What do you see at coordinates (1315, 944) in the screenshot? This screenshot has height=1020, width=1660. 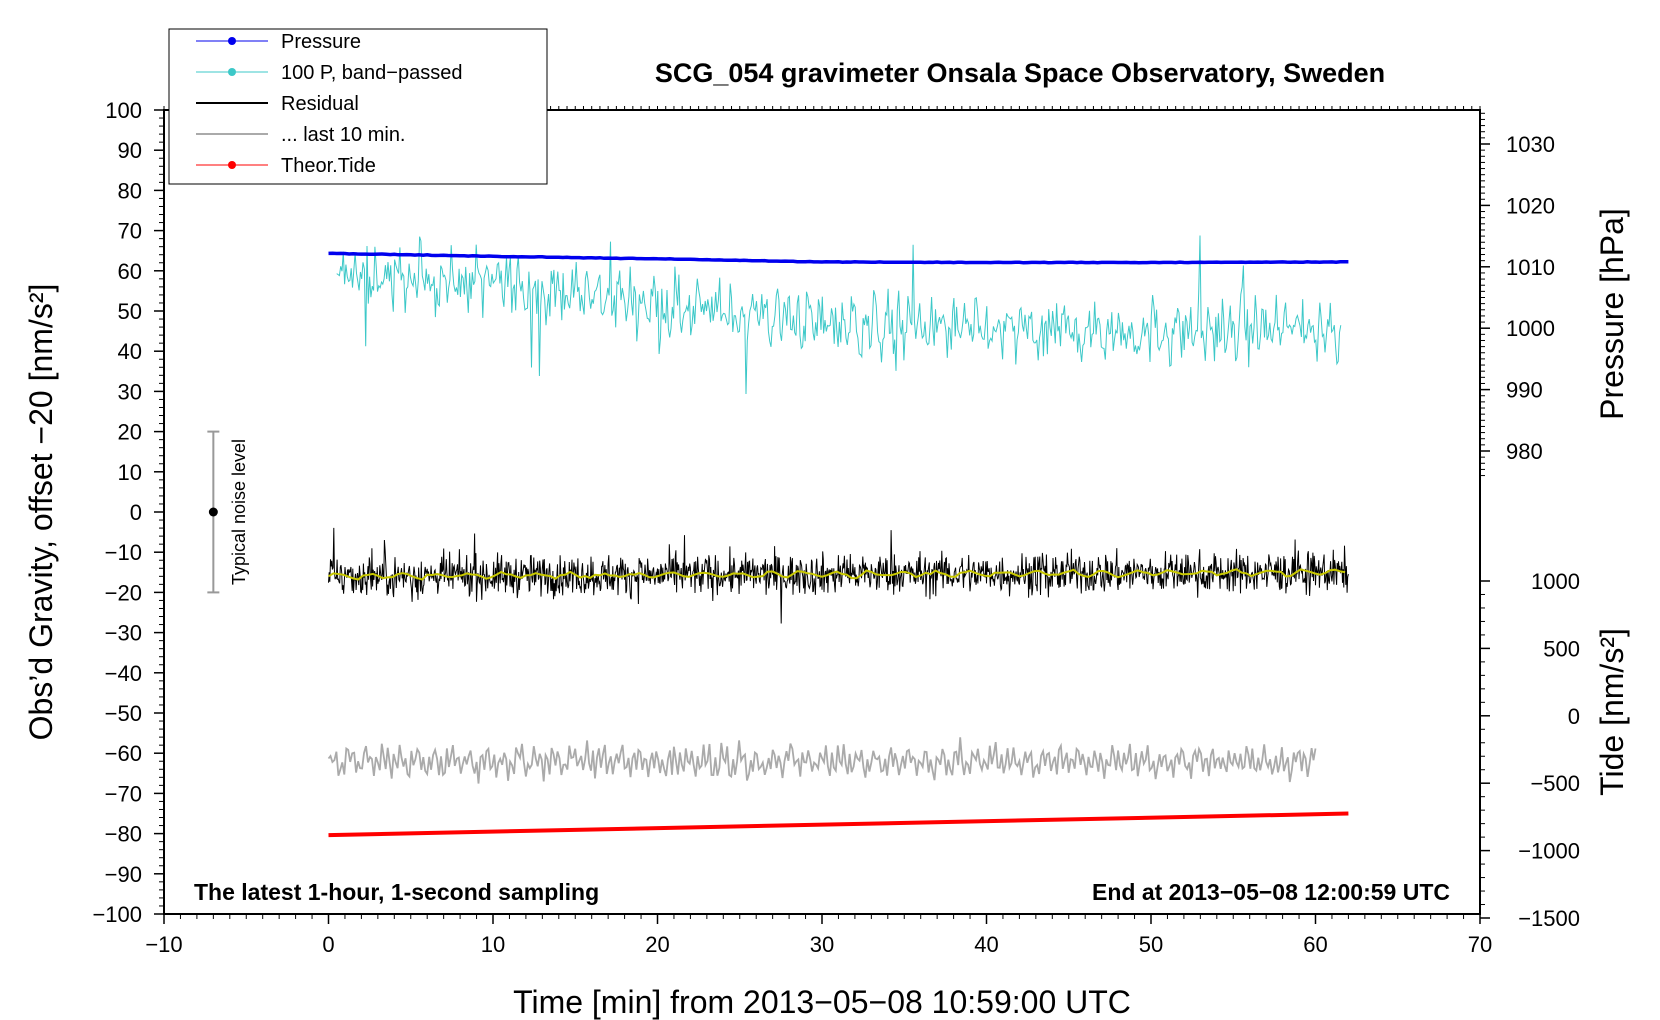 I see `x-tick-label: 60` at bounding box center [1315, 944].